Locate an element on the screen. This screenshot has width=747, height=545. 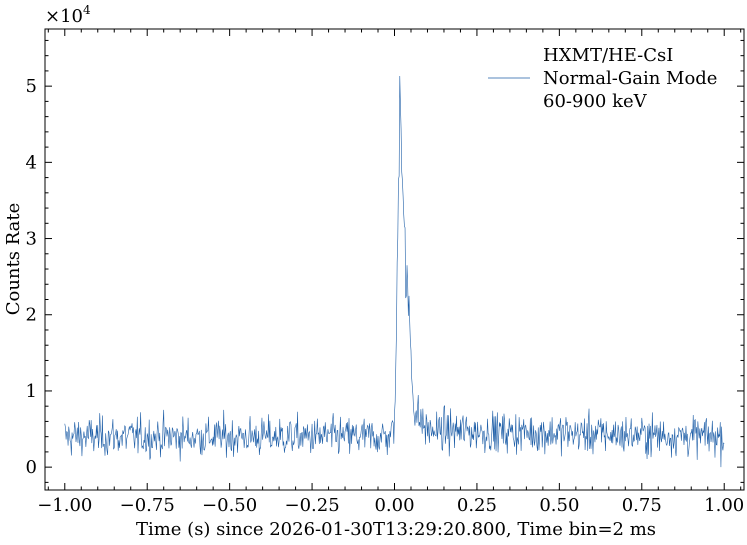
x-tick-label: −0.25 is located at coordinates (311, 505).